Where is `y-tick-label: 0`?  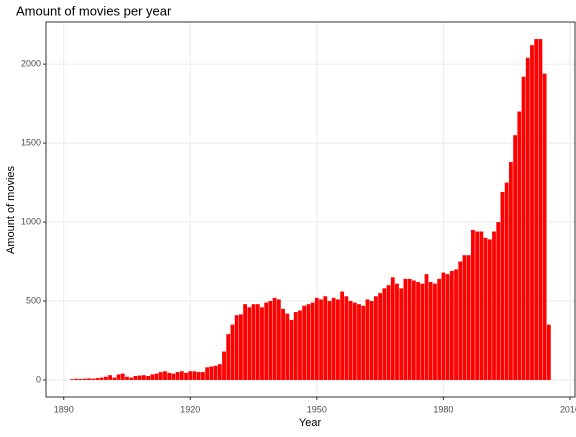 y-tick-label: 0 is located at coordinates (38, 379).